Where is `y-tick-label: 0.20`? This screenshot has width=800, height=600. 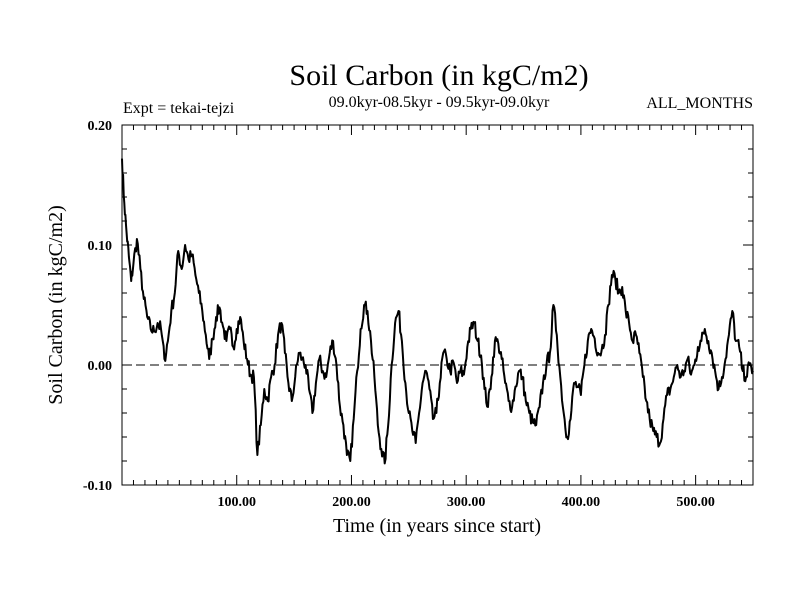 y-tick-label: 0.20 is located at coordinates (100, 126).